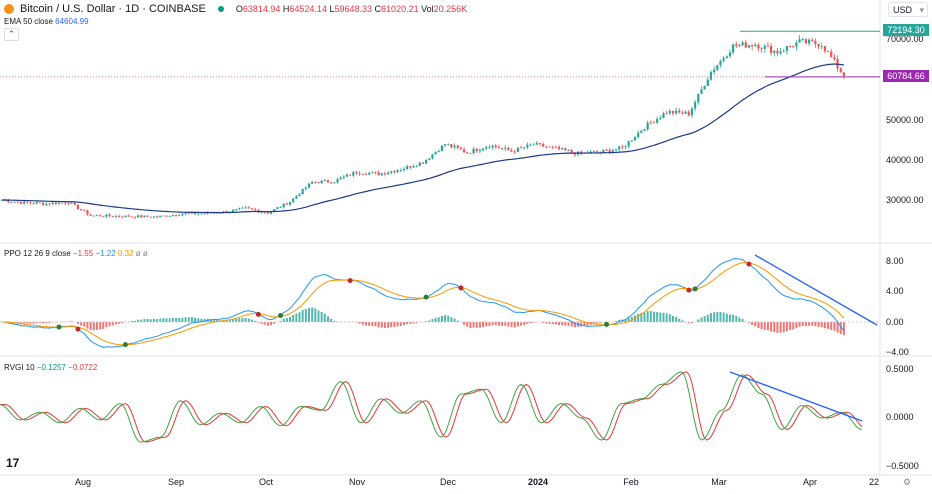 The image size is (932, 494). I want to click on x-tick: 2024, so click(538, 482).